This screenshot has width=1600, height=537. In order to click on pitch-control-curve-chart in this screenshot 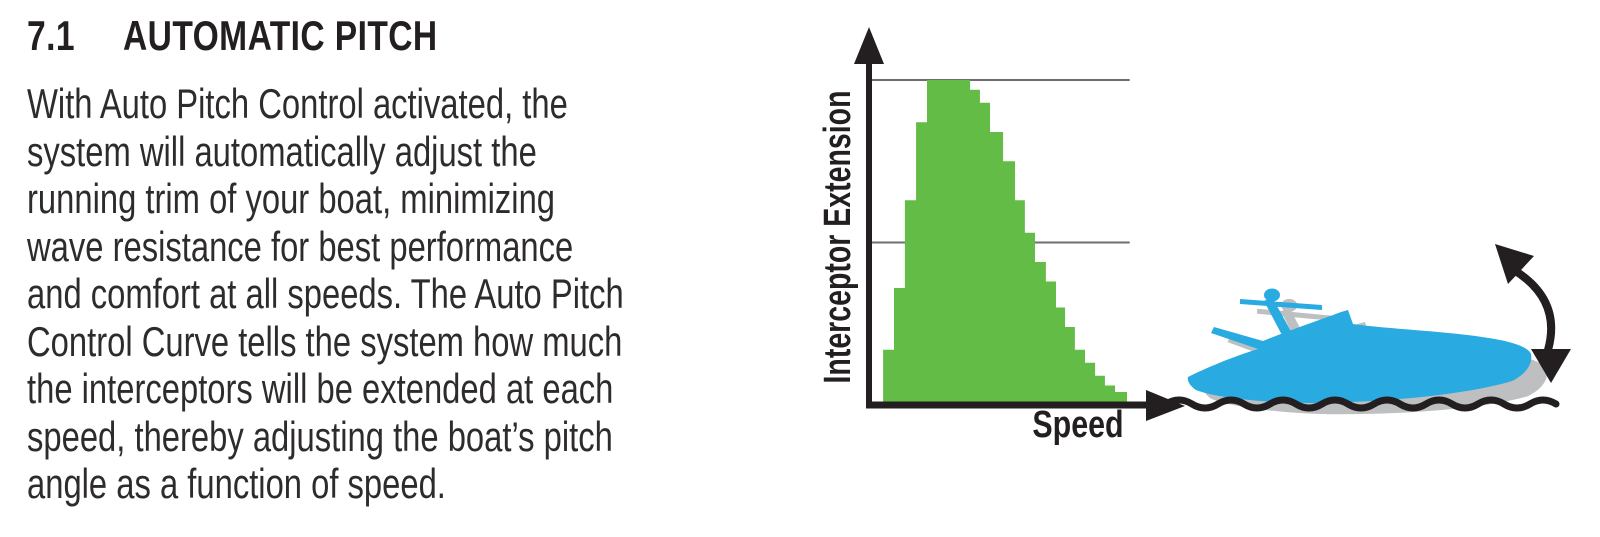, I will do `click(1000, 242)`.